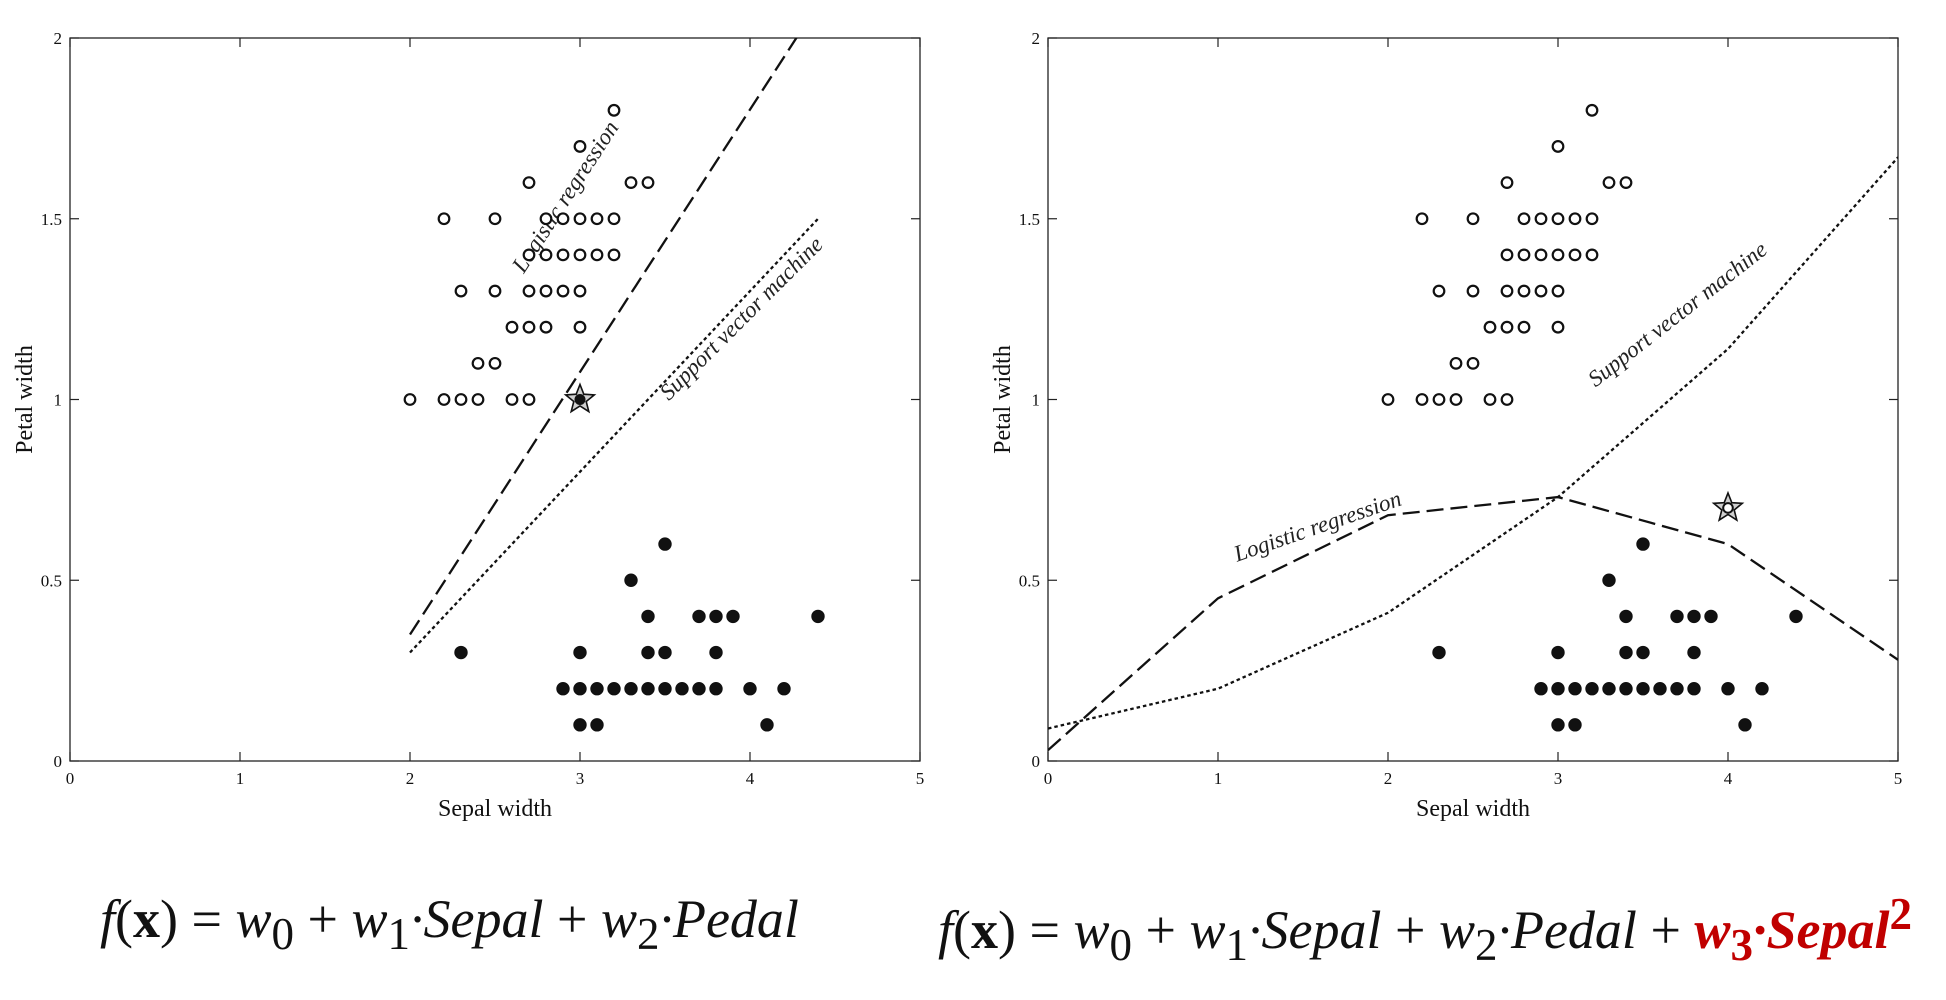 This screenshot has height=1000, width=1946. What do you see at coordinates (146, 919) in the screenshot?
I see `formula-x: x` at bounding box center [146, 919].